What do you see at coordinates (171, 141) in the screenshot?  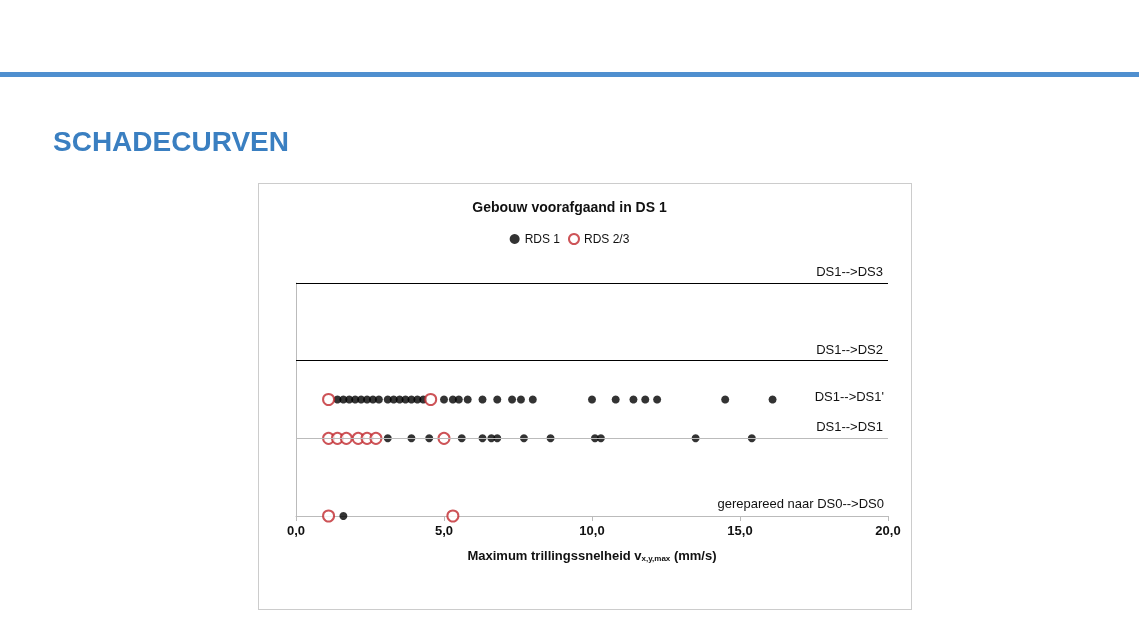 I see `chart-title: SCHADECURVEN` at bounding box center [171, 141].